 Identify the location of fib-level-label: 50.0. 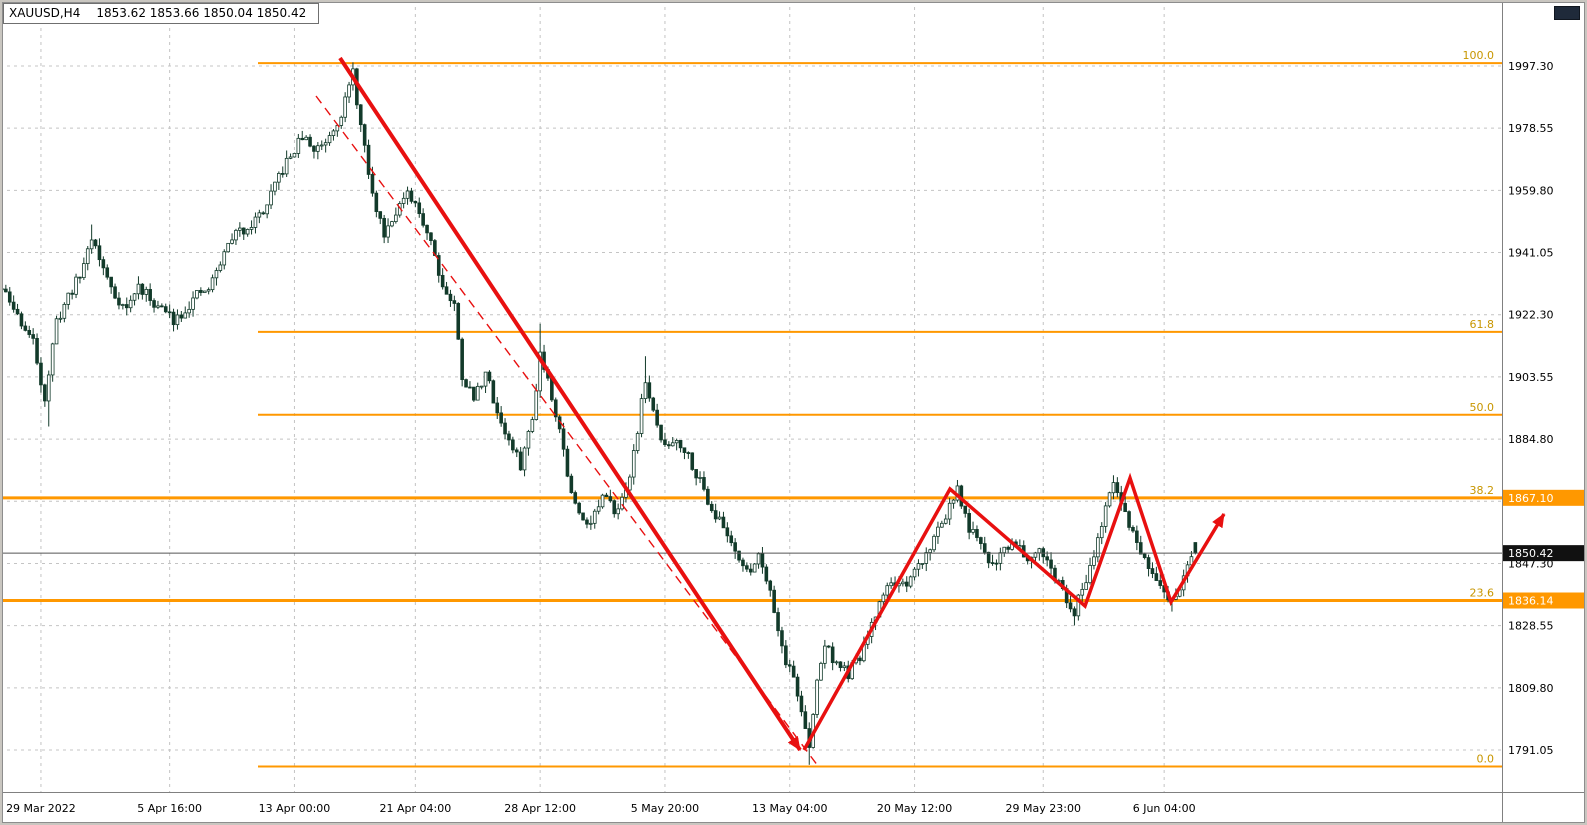
(1482, 407).